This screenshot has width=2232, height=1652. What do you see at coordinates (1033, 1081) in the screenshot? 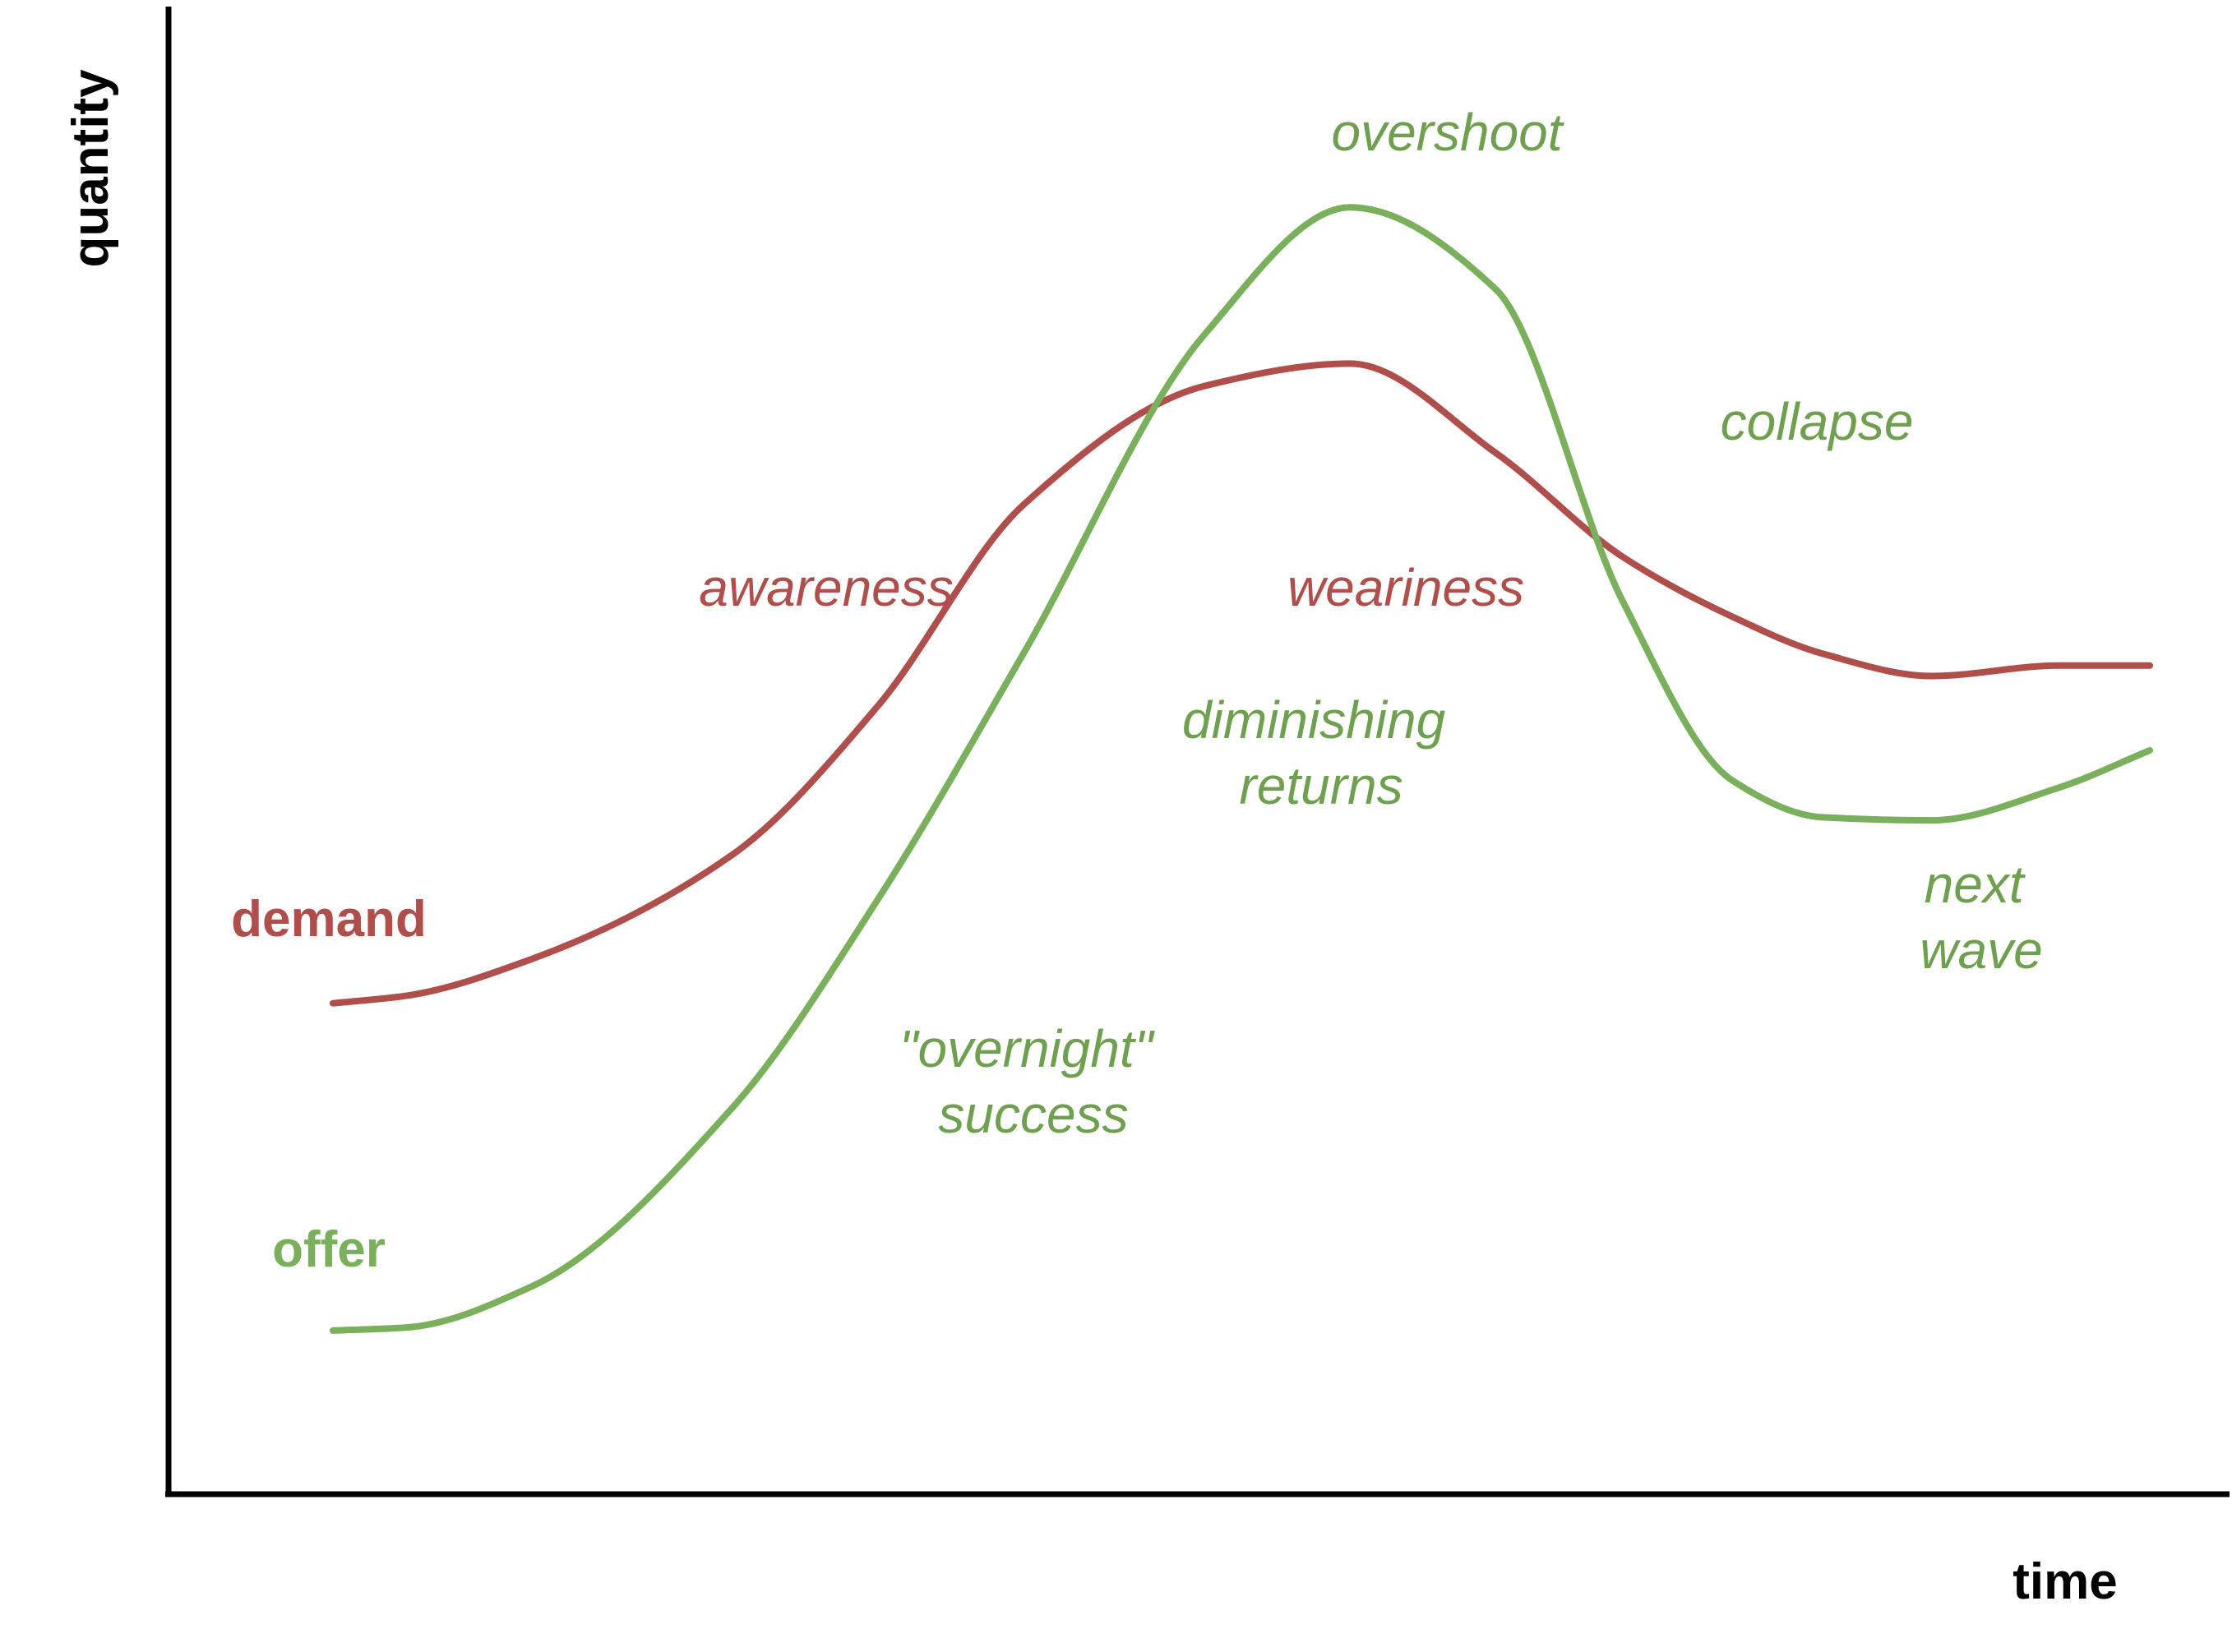
I see `annotation-overnight-success: "overnight" success` at bounding box center [1033, 1081].